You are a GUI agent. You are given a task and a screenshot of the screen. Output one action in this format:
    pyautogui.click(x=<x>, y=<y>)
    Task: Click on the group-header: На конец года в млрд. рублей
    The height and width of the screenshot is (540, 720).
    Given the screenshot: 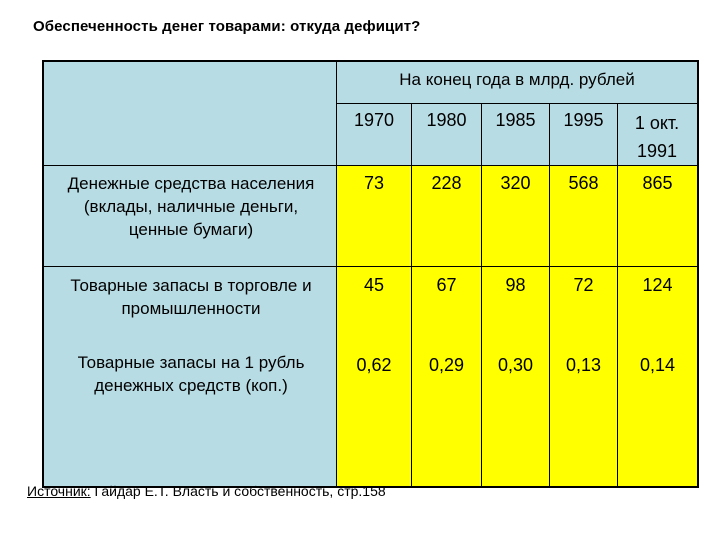 What is the action you would take?
    pyautogui.click(x=517, y=79)
    